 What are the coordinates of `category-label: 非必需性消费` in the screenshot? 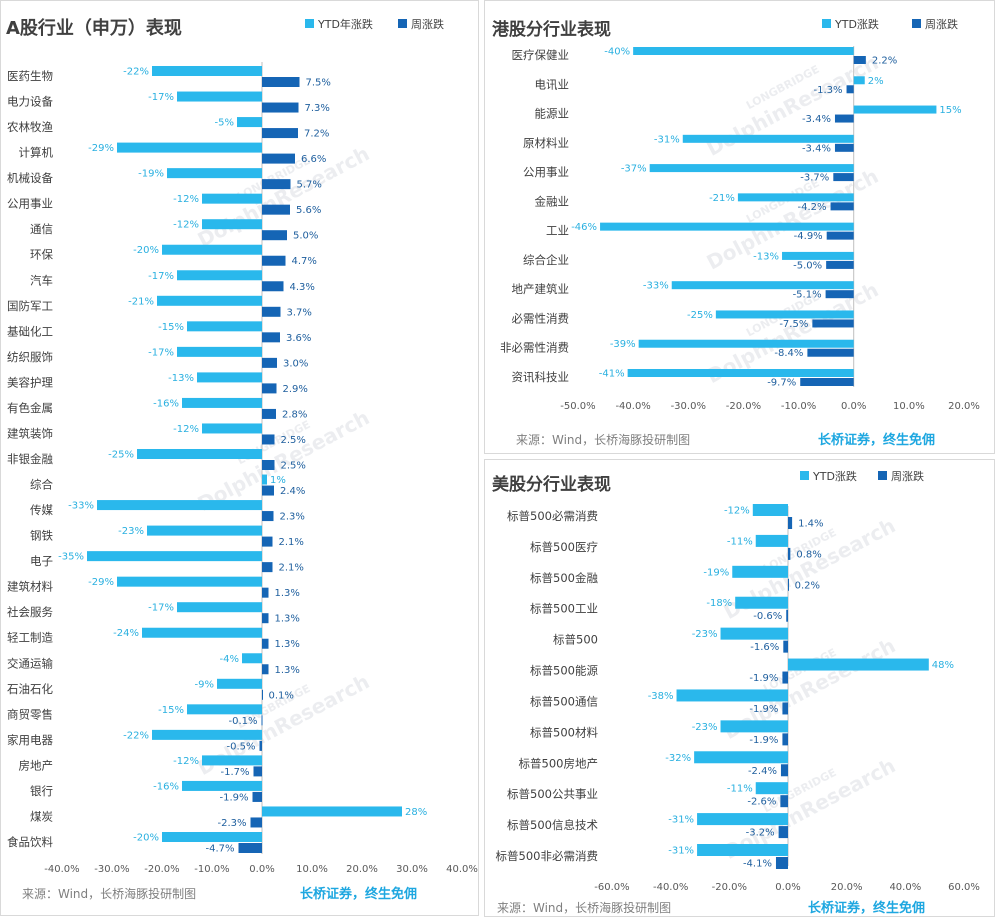 It's located at (534, 348).